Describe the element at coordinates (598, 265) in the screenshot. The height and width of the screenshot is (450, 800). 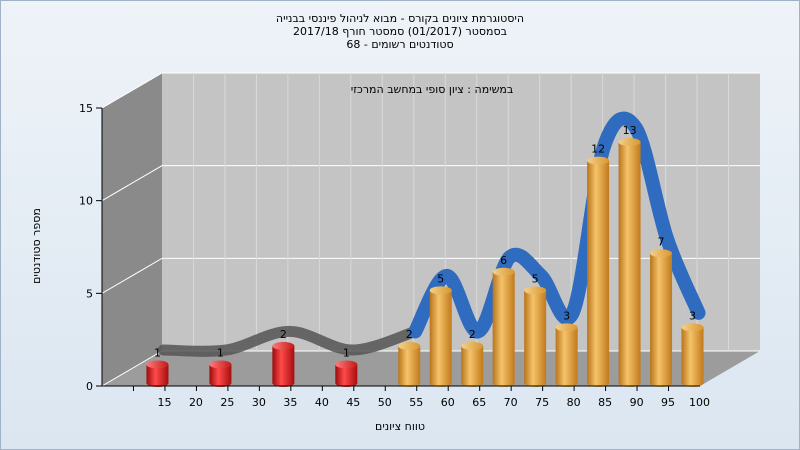
I see `bar-85: 12` at that location.